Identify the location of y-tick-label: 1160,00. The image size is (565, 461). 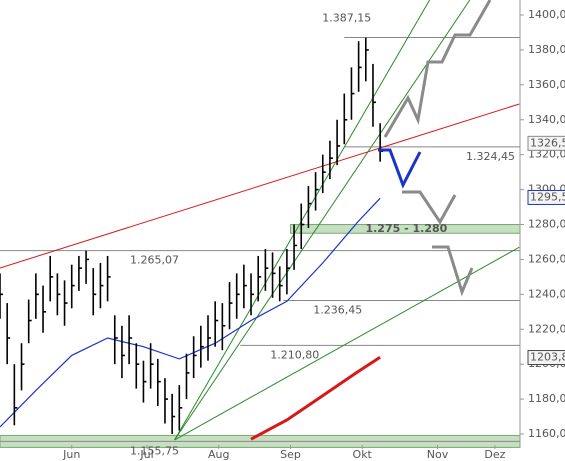
(546, 433).